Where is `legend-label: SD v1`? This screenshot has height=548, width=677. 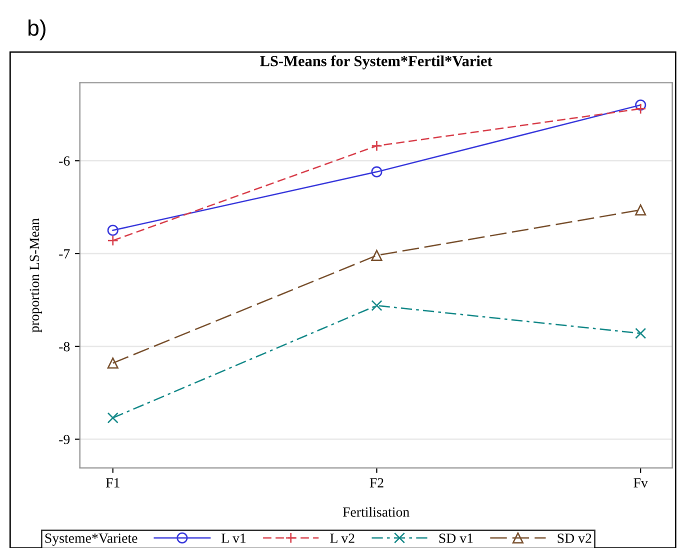 legend-label: SD v1 is located at coordinates (456, 538).